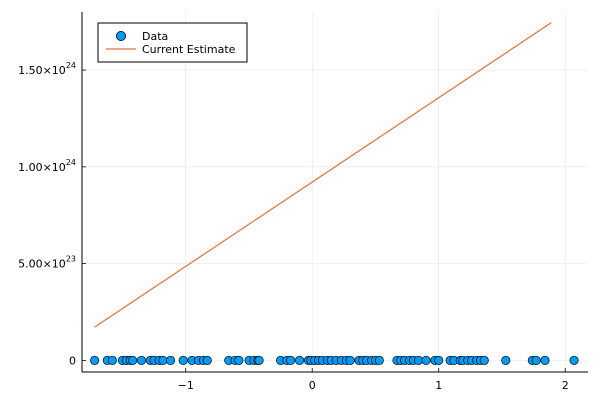  Describe the element at coordinates (438, 385) in the screenshot. I see `x-tick-label: 1` at that location.